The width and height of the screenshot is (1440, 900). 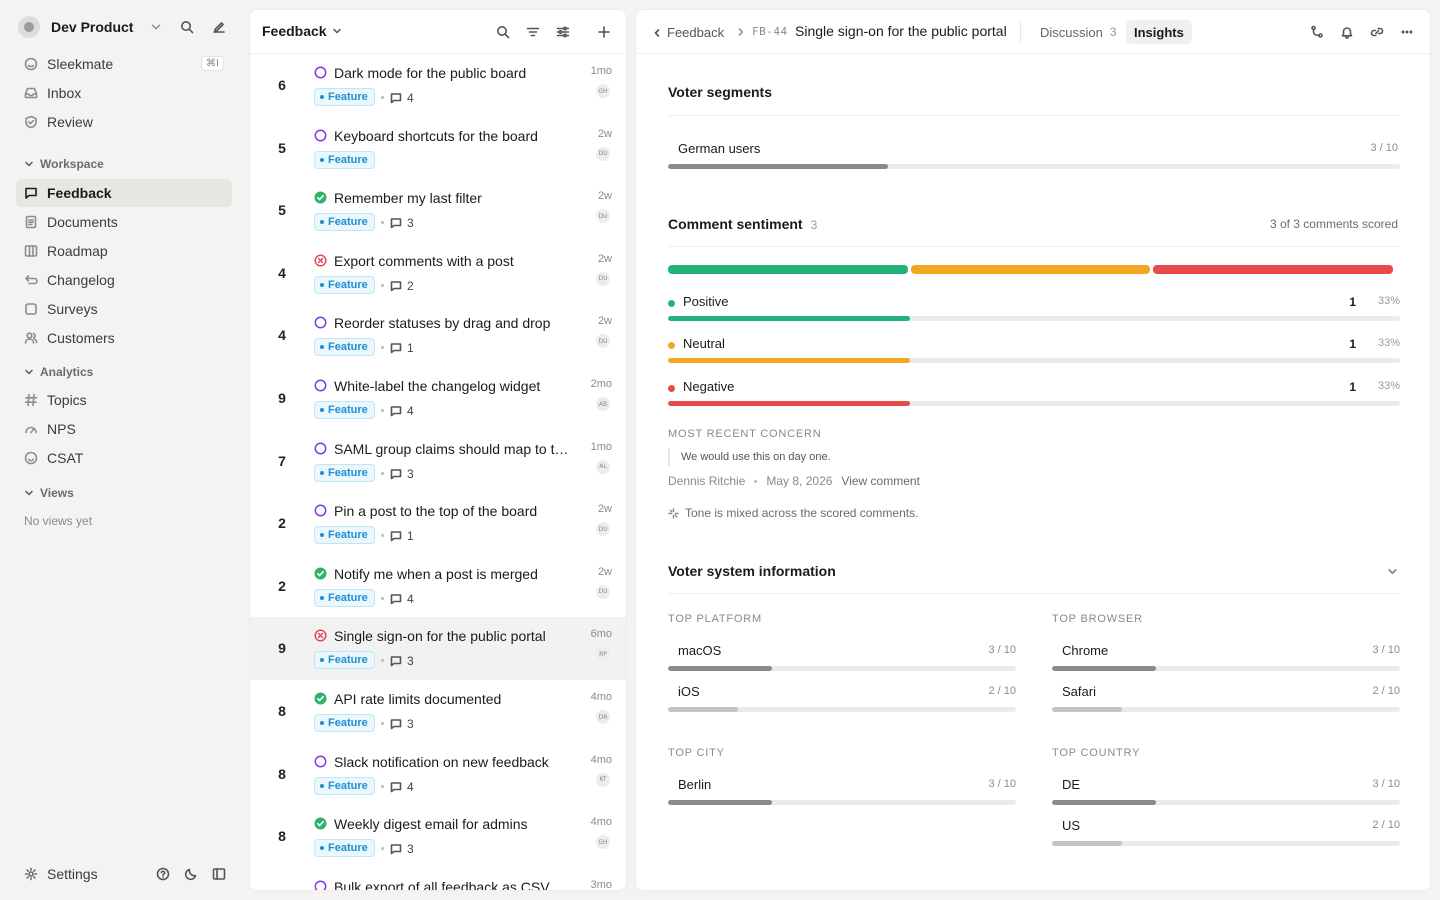 What do you see at coordinates (58, 372) in the screenshot?
I see `section-analytics: Analytics` at bounding box center [58, 372].